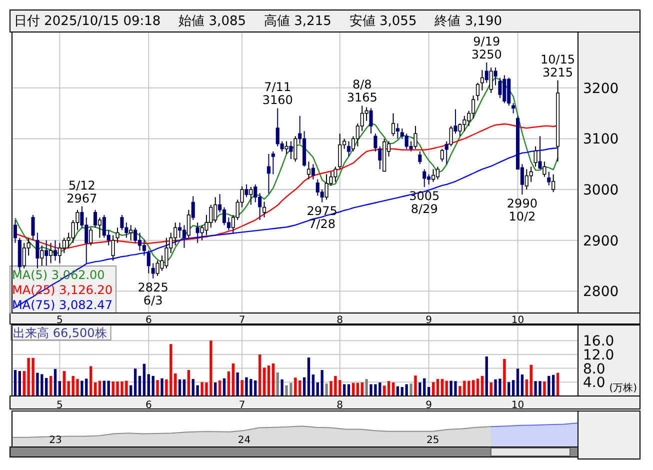 The image size is (653, 470). What do you see at coordinates (468, 21) in the screenshot?
I see `text: 終値 3,190` at bounding box center [468, 21].